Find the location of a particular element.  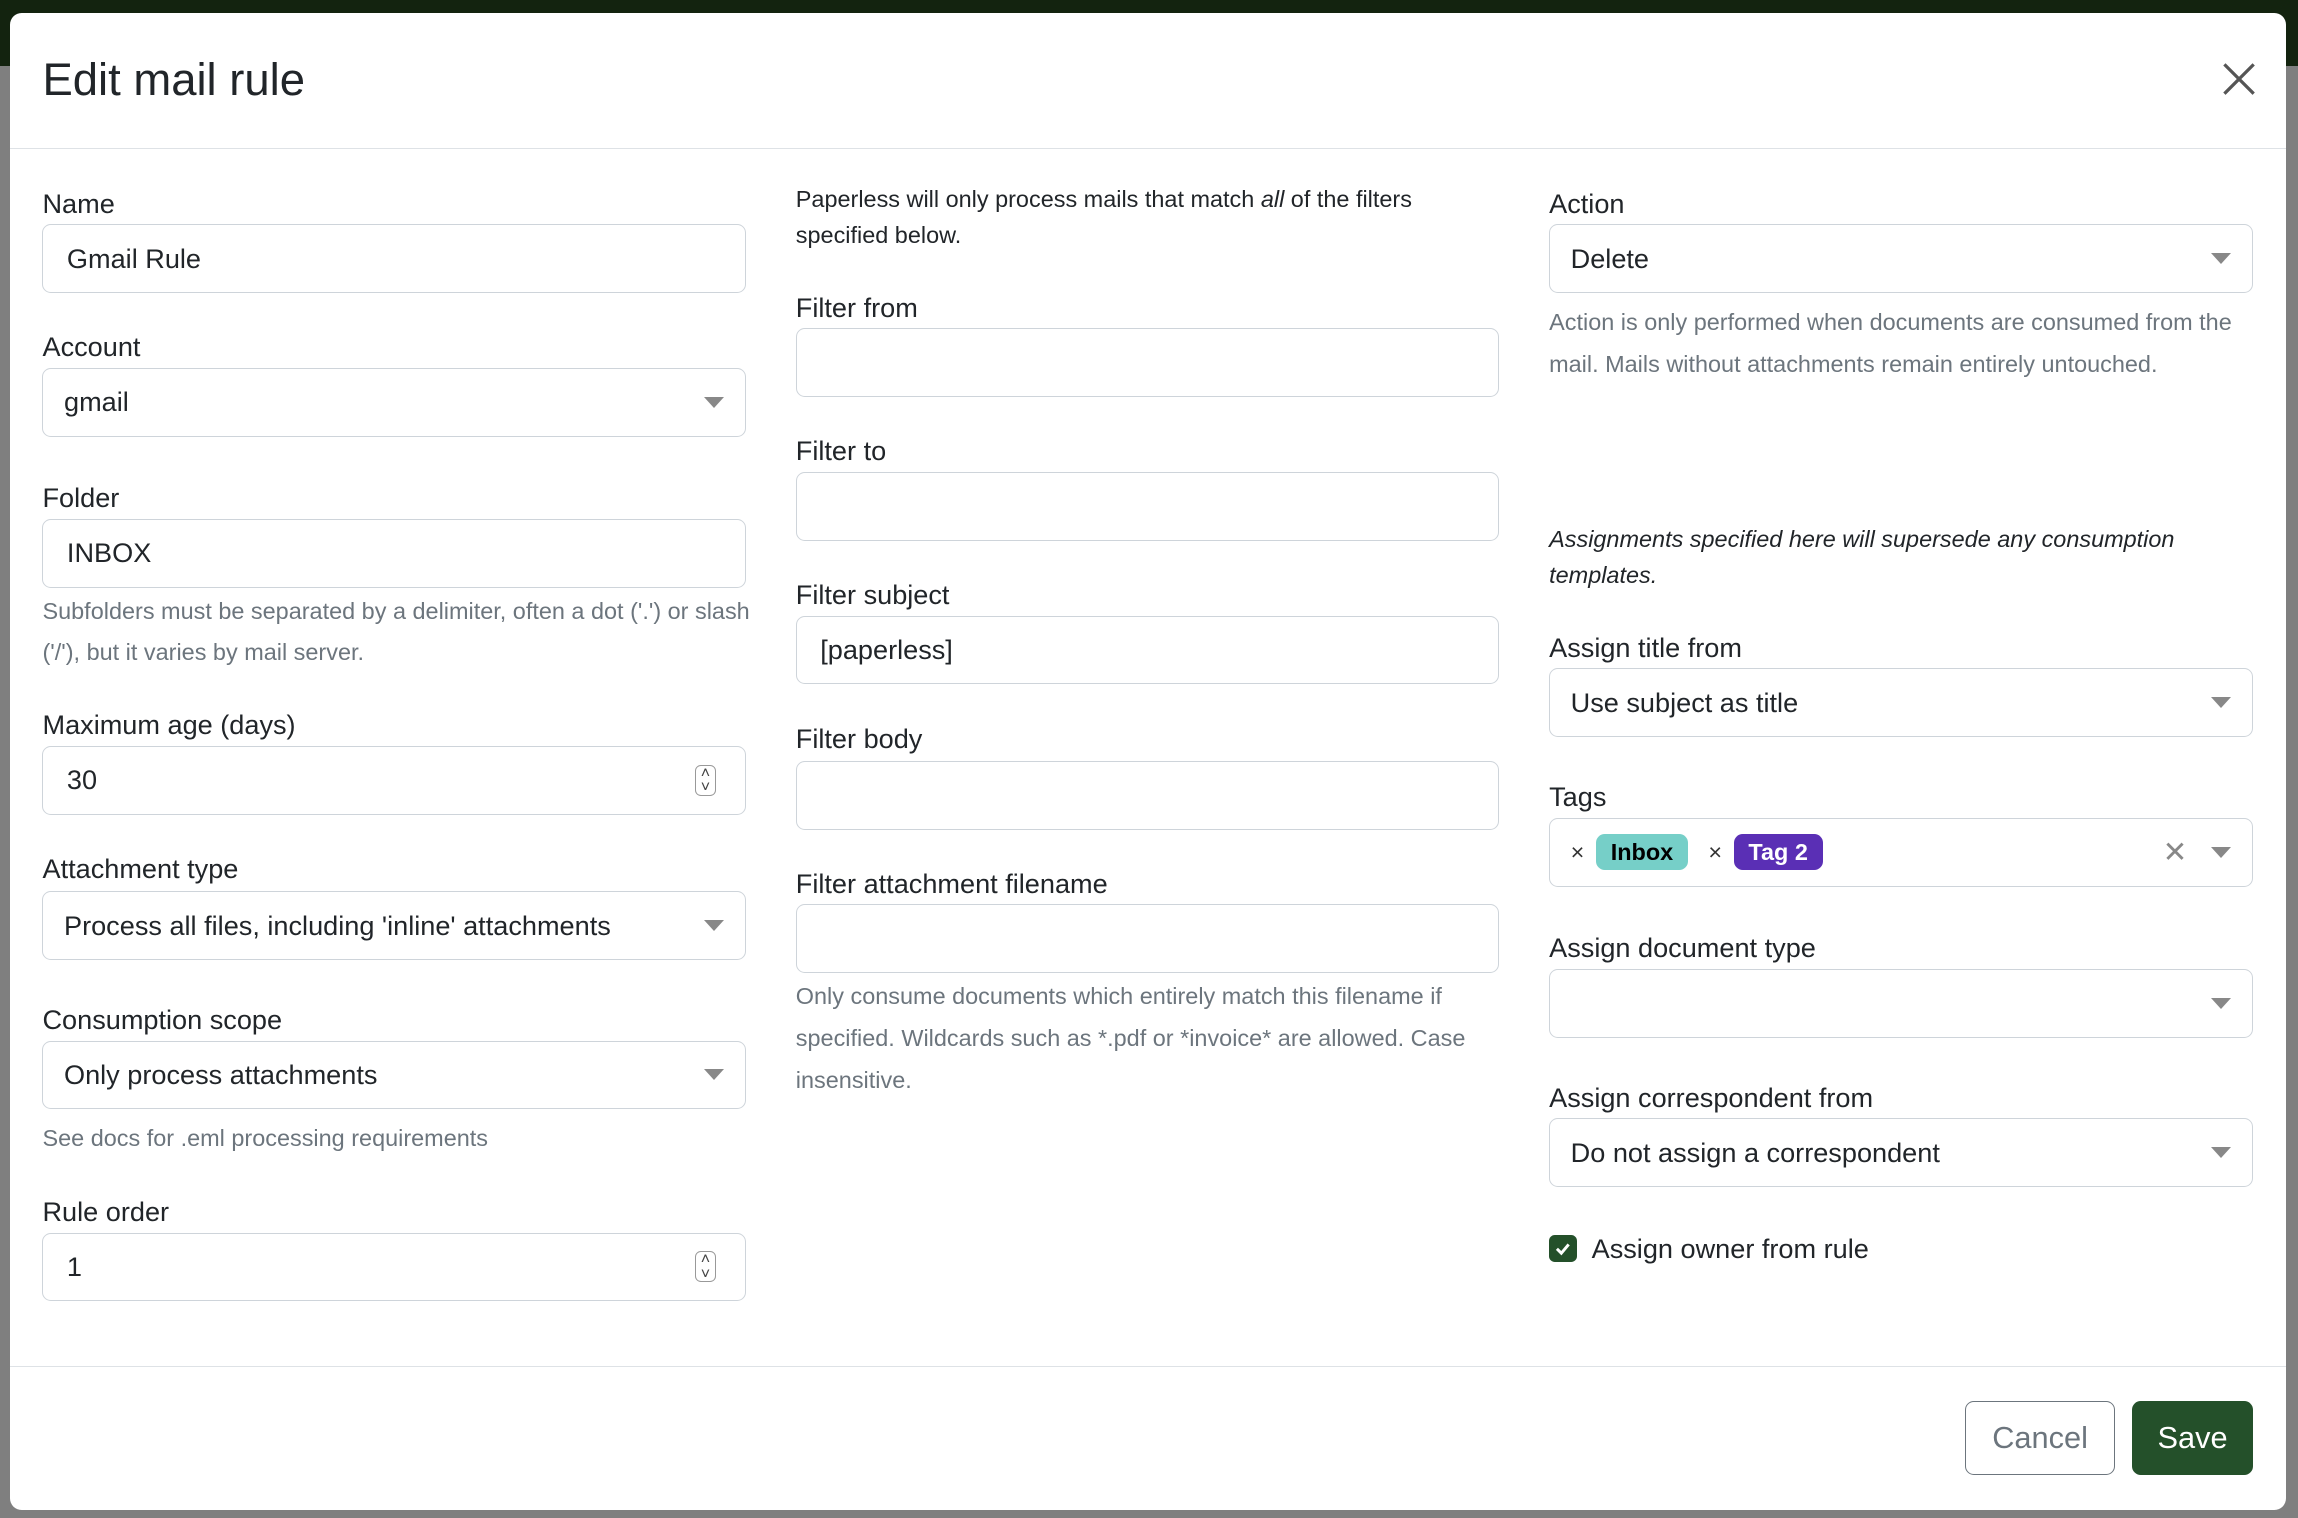

folder-label: Folder is located at coordinates (81, 498).